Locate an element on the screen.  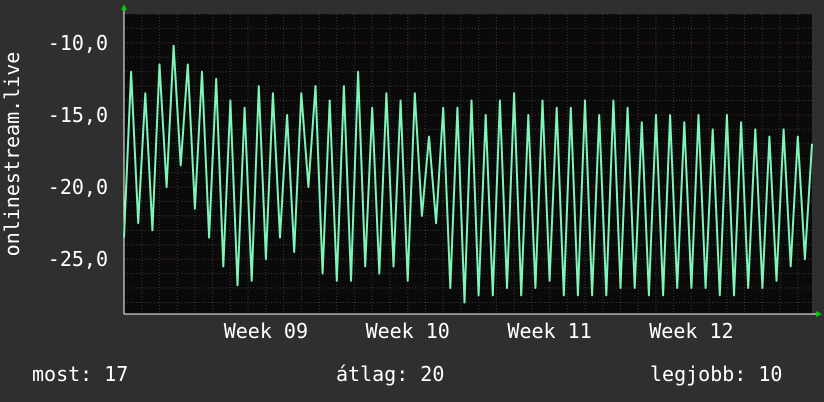
y-tick-label: -10,0 is located at coordinates (78, 43).